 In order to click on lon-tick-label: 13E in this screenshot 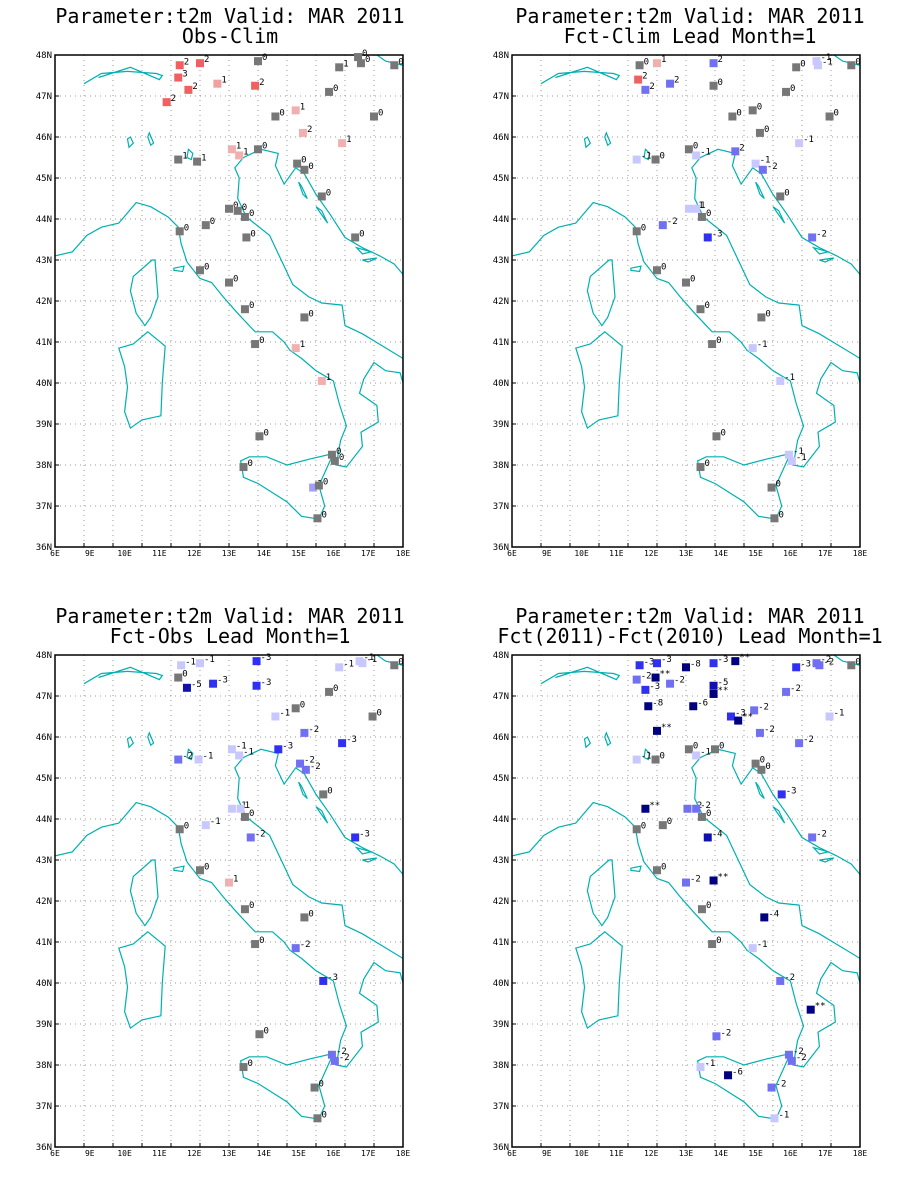, I will do `click(686, 1153)`.